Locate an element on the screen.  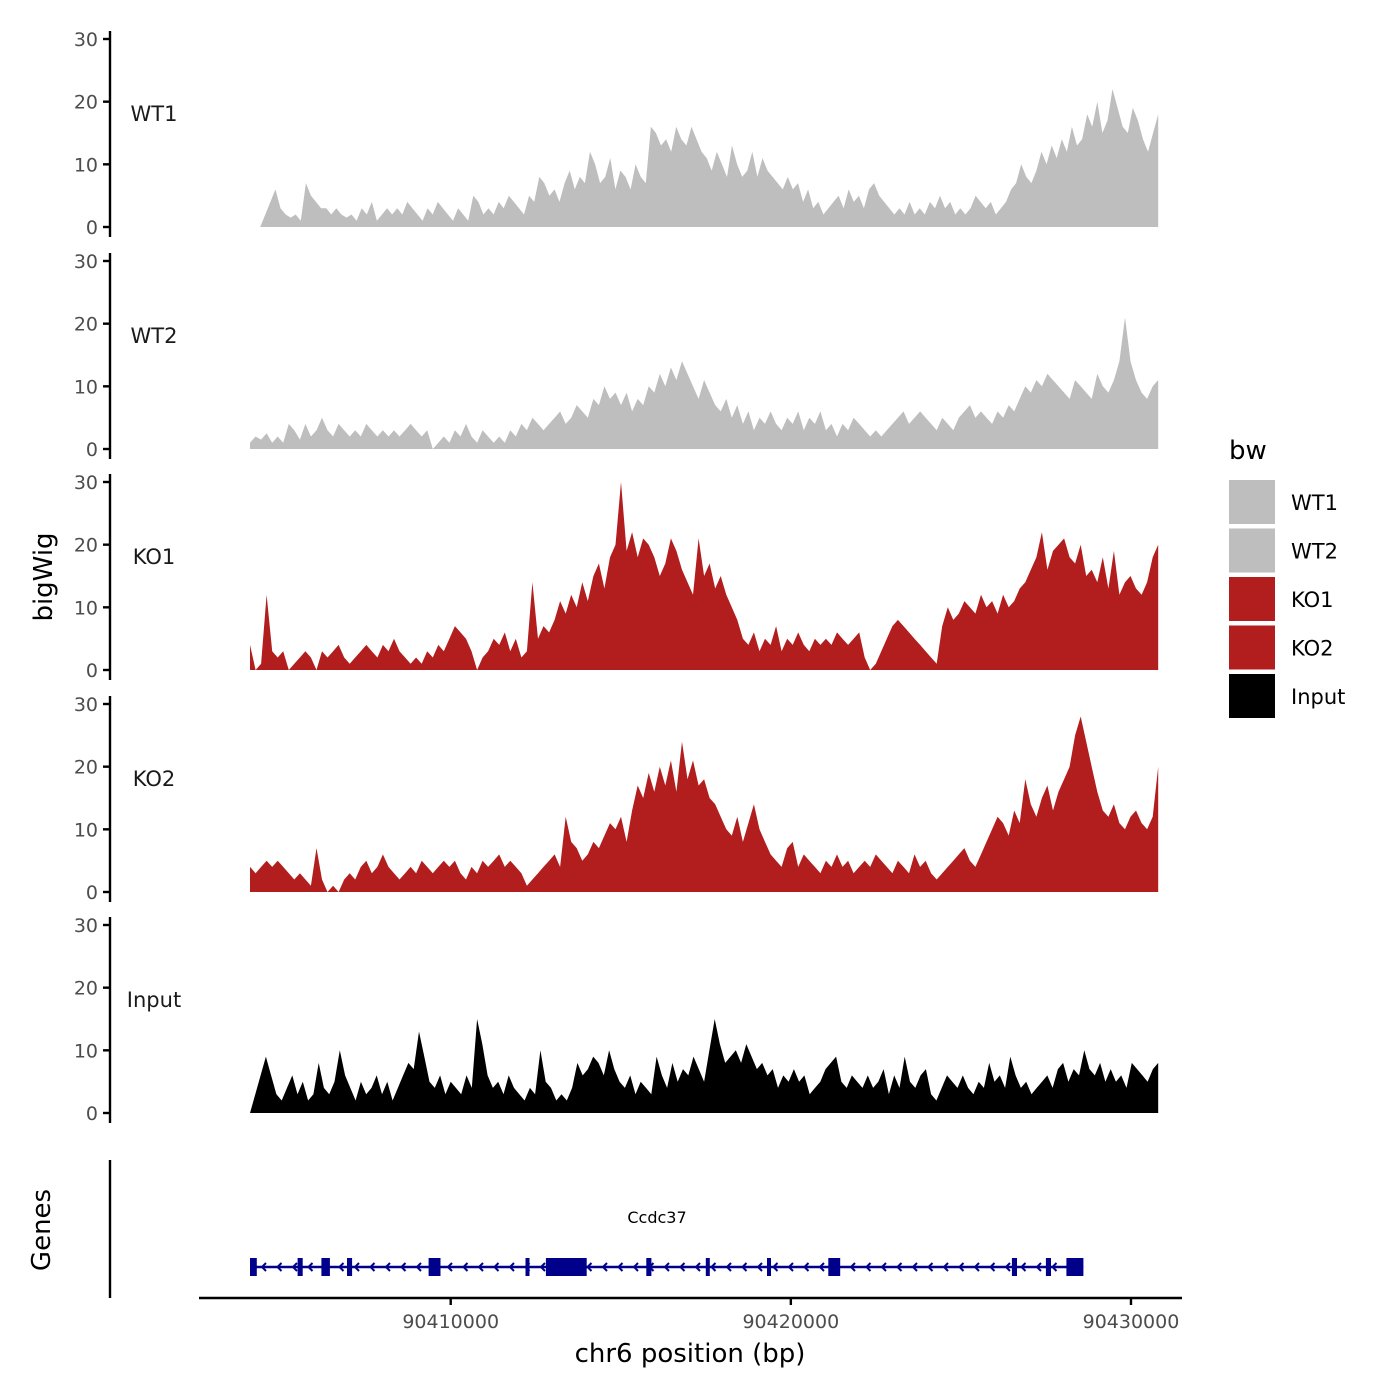
x-tick-label-90430000: 90430000 is located at coordinates (1131, 1322).